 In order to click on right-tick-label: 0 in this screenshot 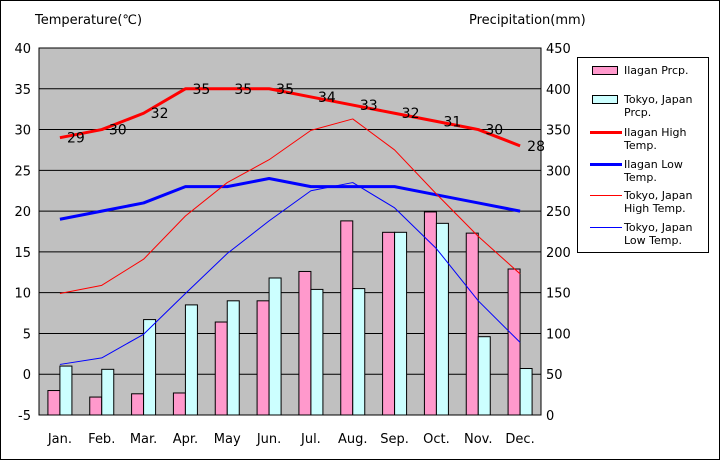, I will do `click(550, 416)`.